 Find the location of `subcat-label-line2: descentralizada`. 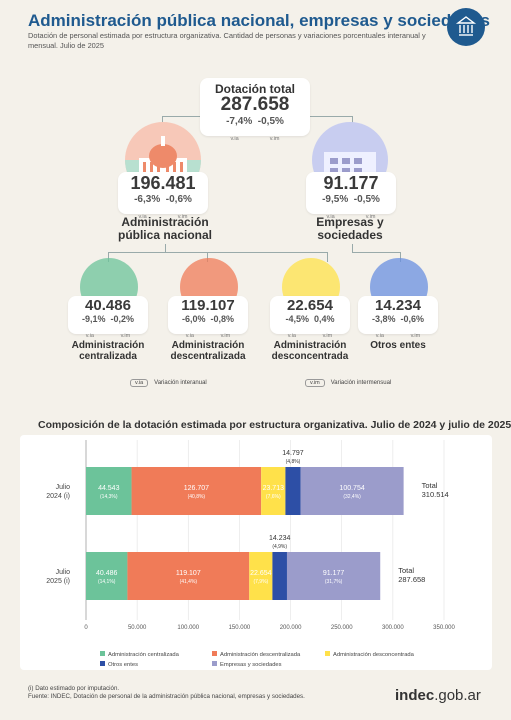

subcat-label-line2: descentralizada is located at coordinates (208, 356).